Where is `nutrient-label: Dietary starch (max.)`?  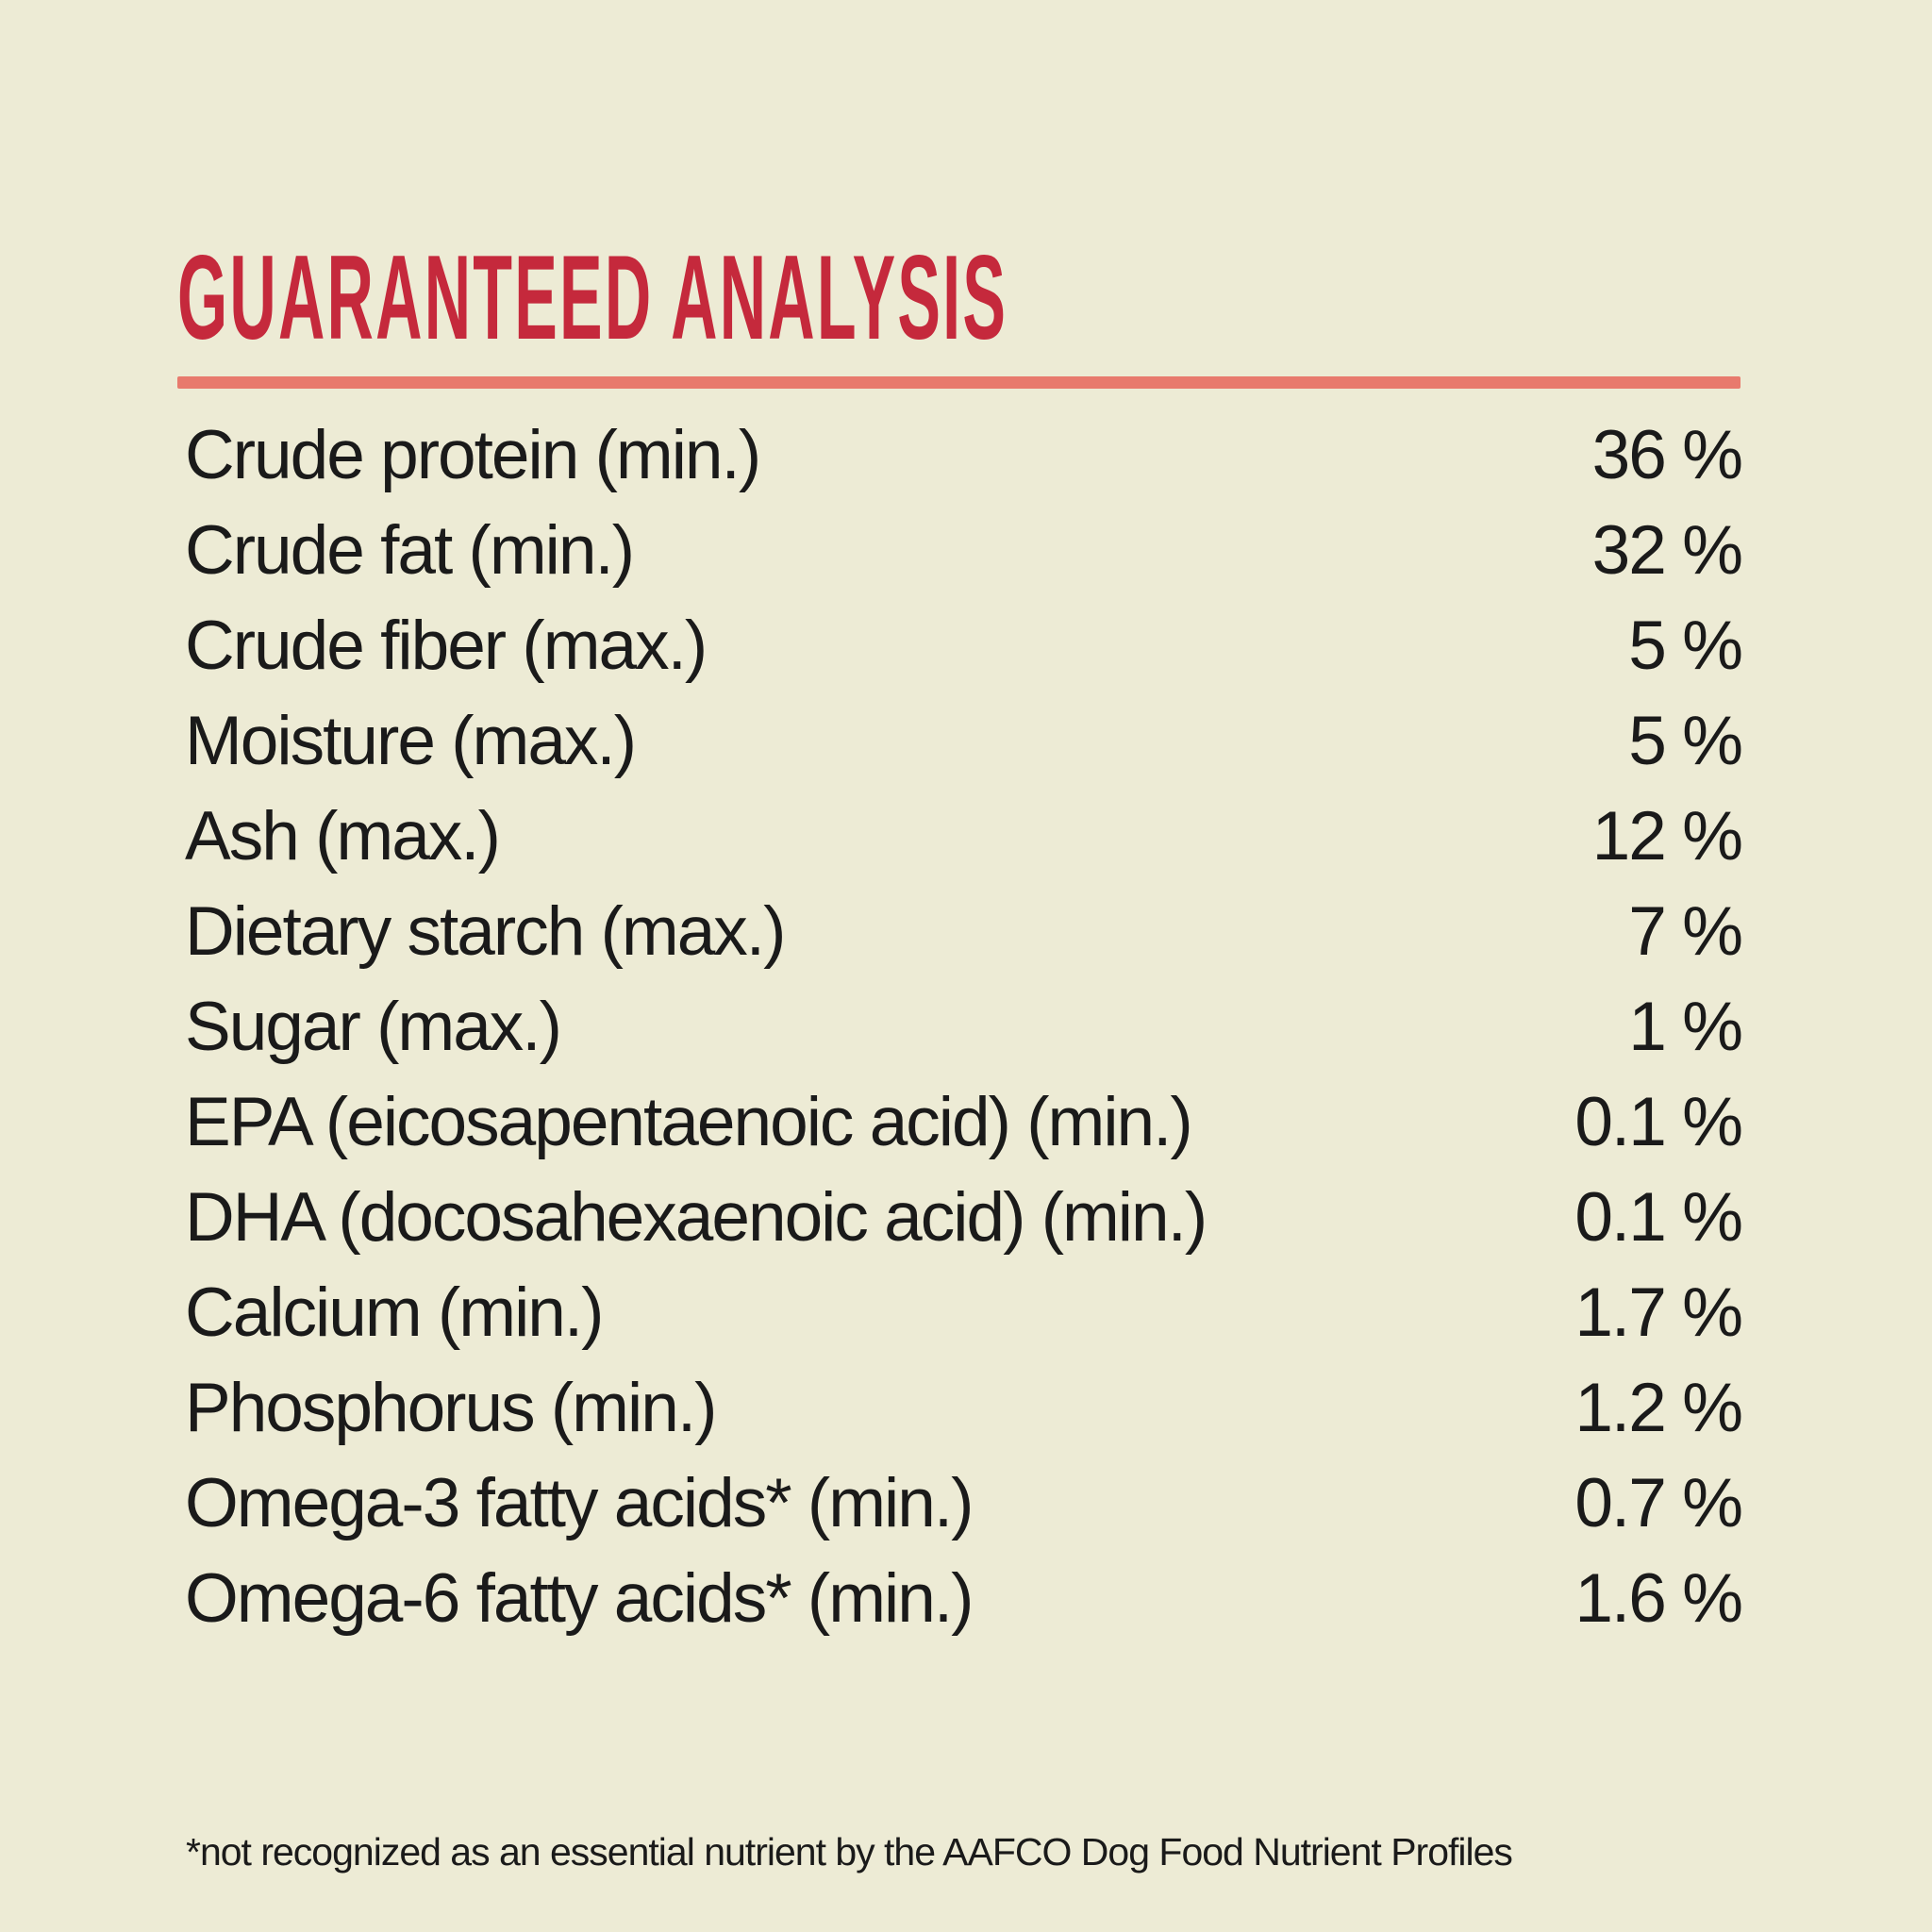 nutrient-label: Dietary starch (max.) is located at coordinates (485, 931).